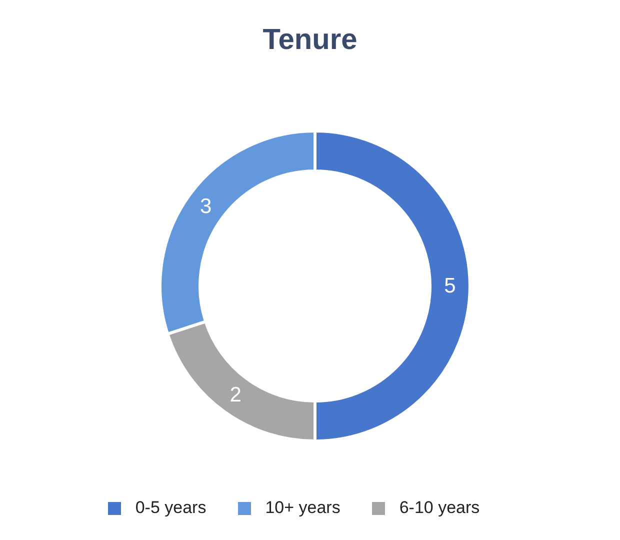 The image size is (620, 540). What do you see at coordinates (206, 206) in the screenshot?
I see `data-label: 3` at bounding box center [206, 206].